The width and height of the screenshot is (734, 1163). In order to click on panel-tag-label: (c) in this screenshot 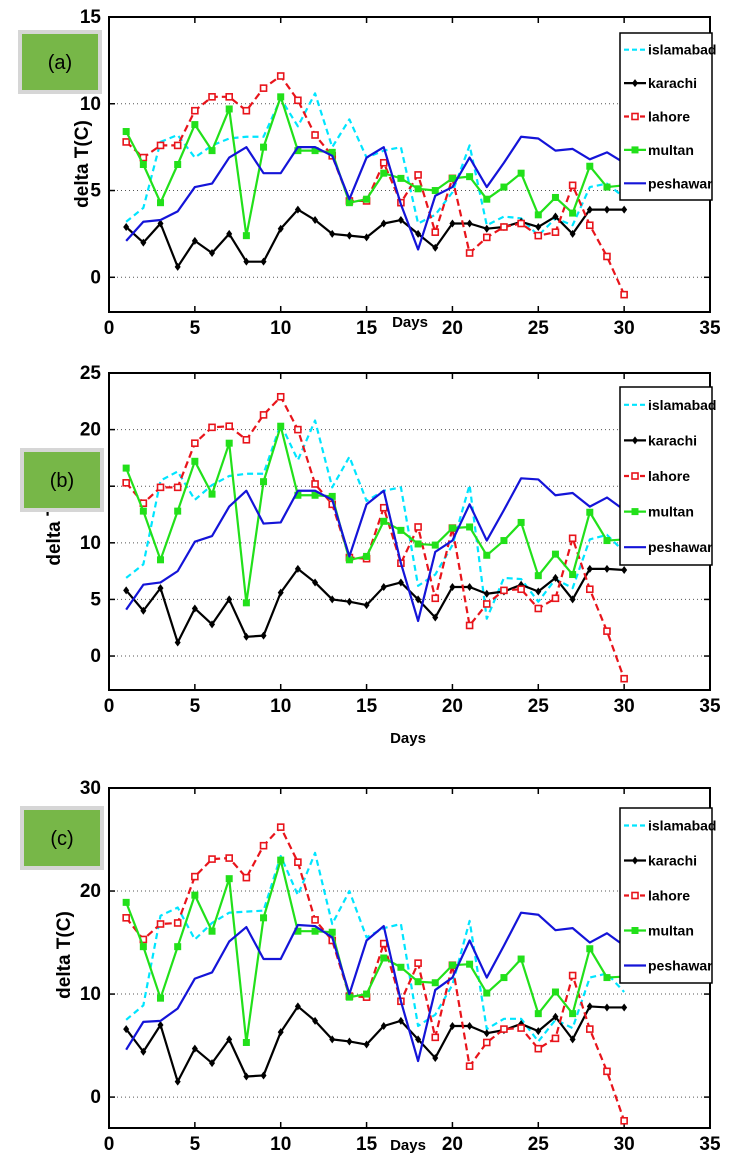, I will do `click(61, 839)`.